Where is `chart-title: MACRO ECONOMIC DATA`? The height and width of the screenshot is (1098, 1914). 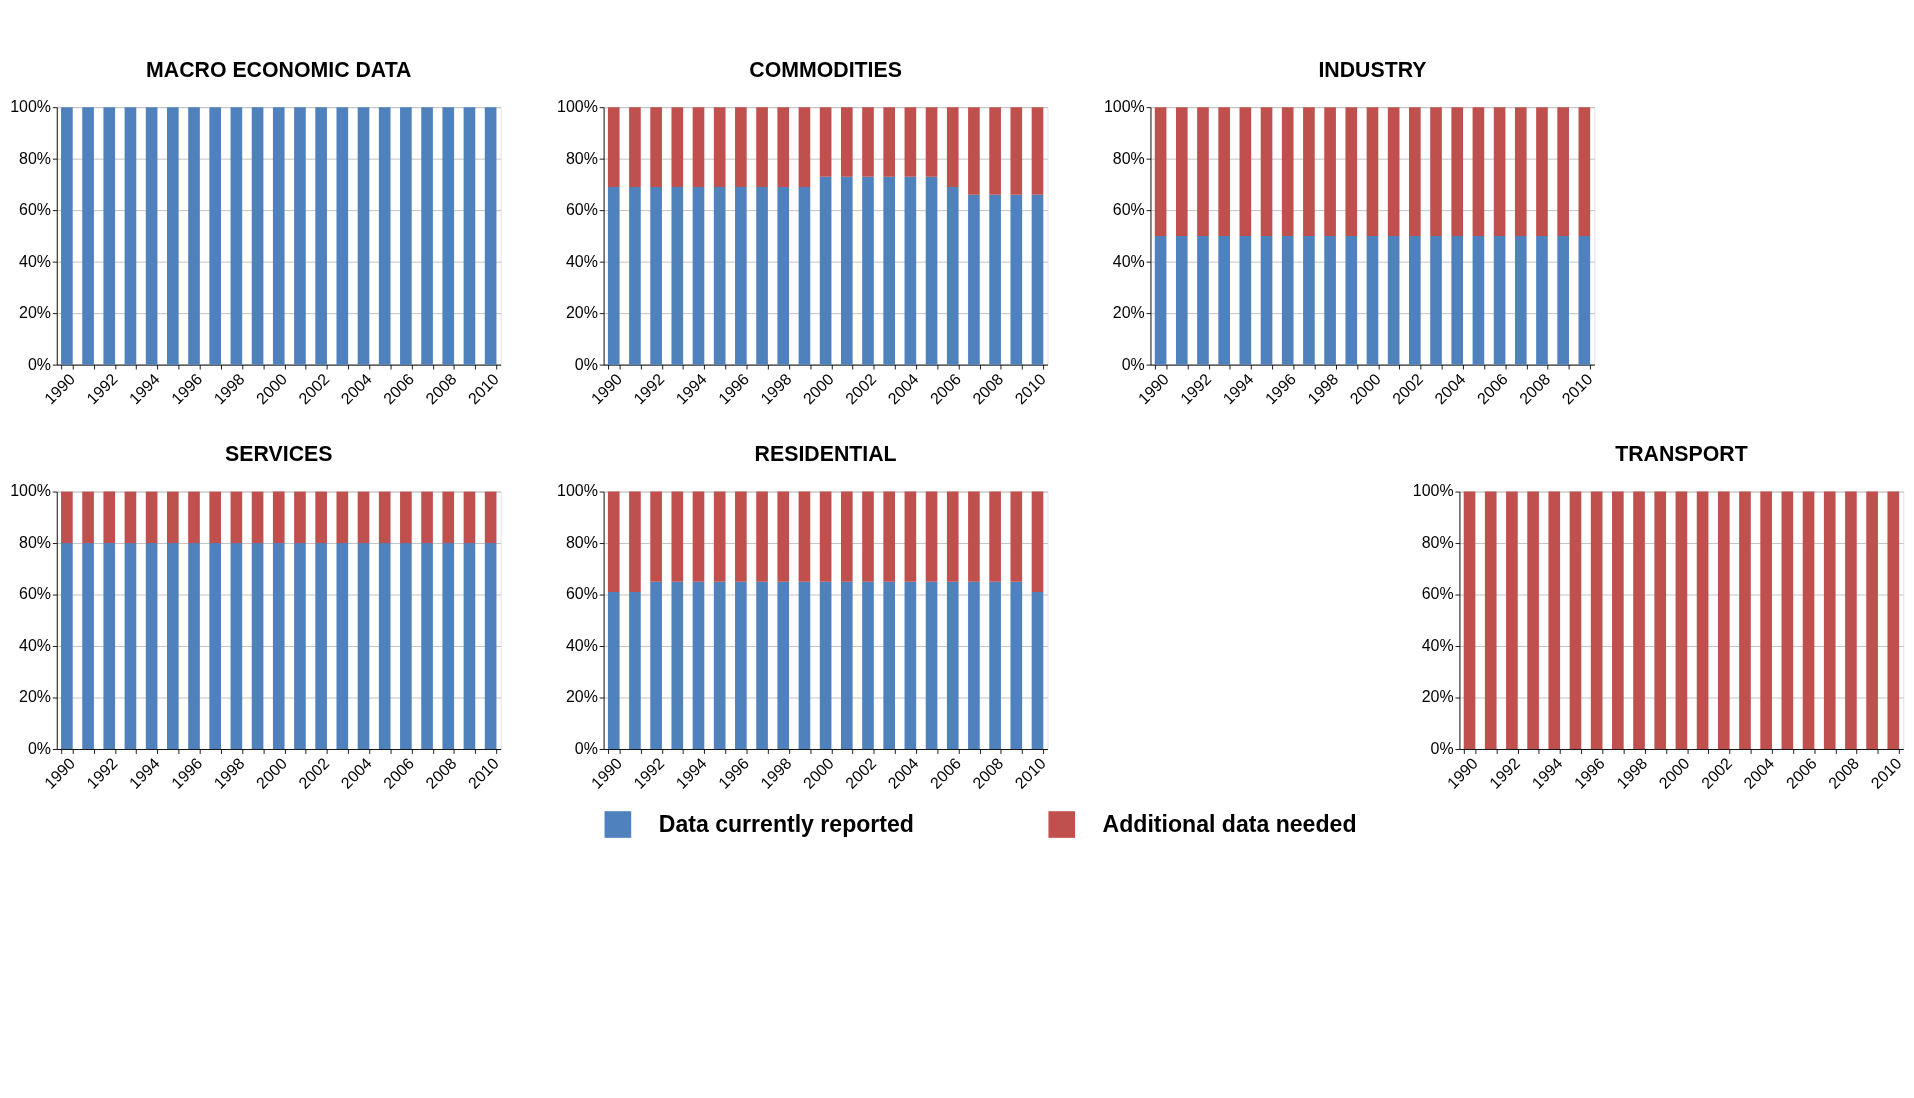 chart-title: MACRO ECONOMIC DATA is located at coordinates (279, 70).